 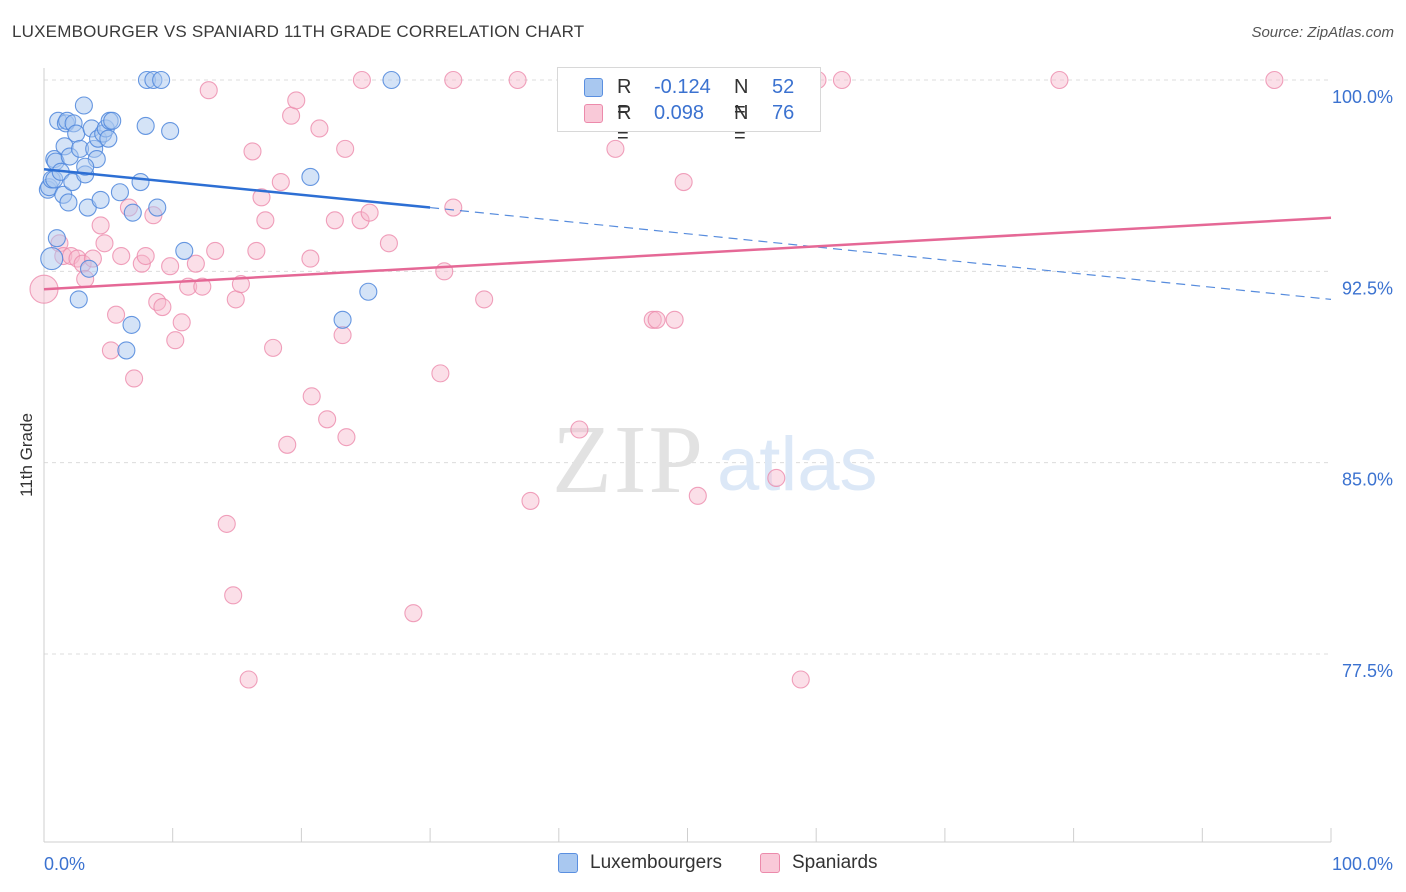 What do you see at coordinates (881, 253) in the screenshot?
I see `luxembourger-trend-extension` at bounding box center [881, 253].